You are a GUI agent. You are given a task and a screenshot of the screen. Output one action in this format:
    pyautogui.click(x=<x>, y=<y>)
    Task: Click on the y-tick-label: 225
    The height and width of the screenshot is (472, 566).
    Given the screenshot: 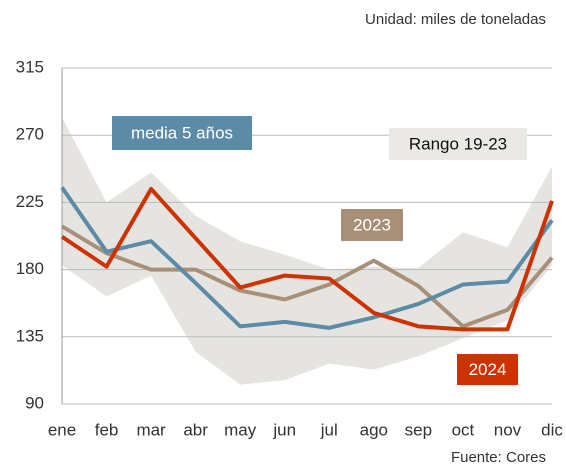 What is the action you would take?
    pyautogui.click(x=30, y=201)
    